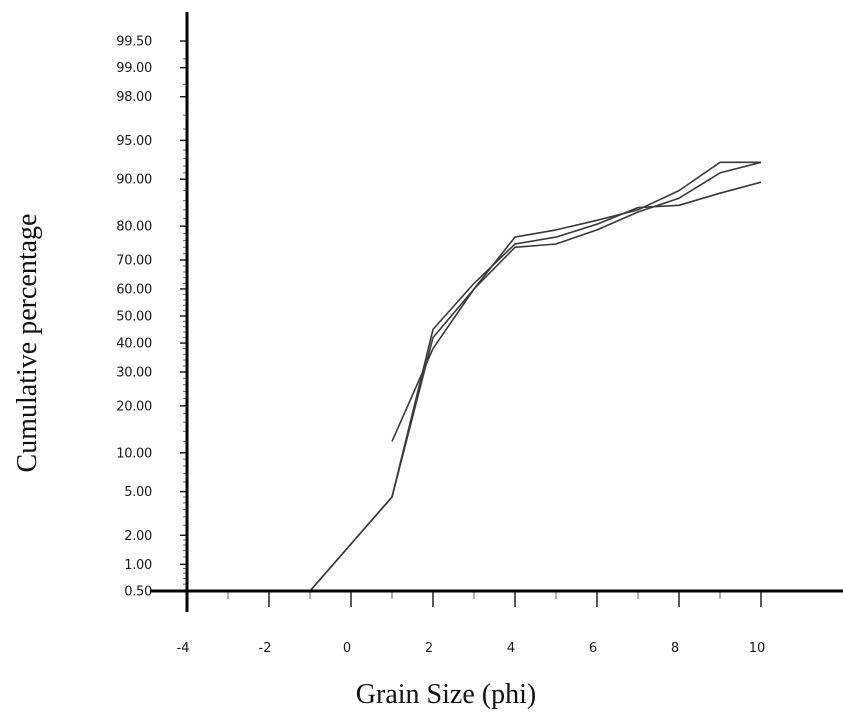  Describe the element at coordinates (134, 227) in the screenshot. I see `y-tick-label: 80.00` at that location.